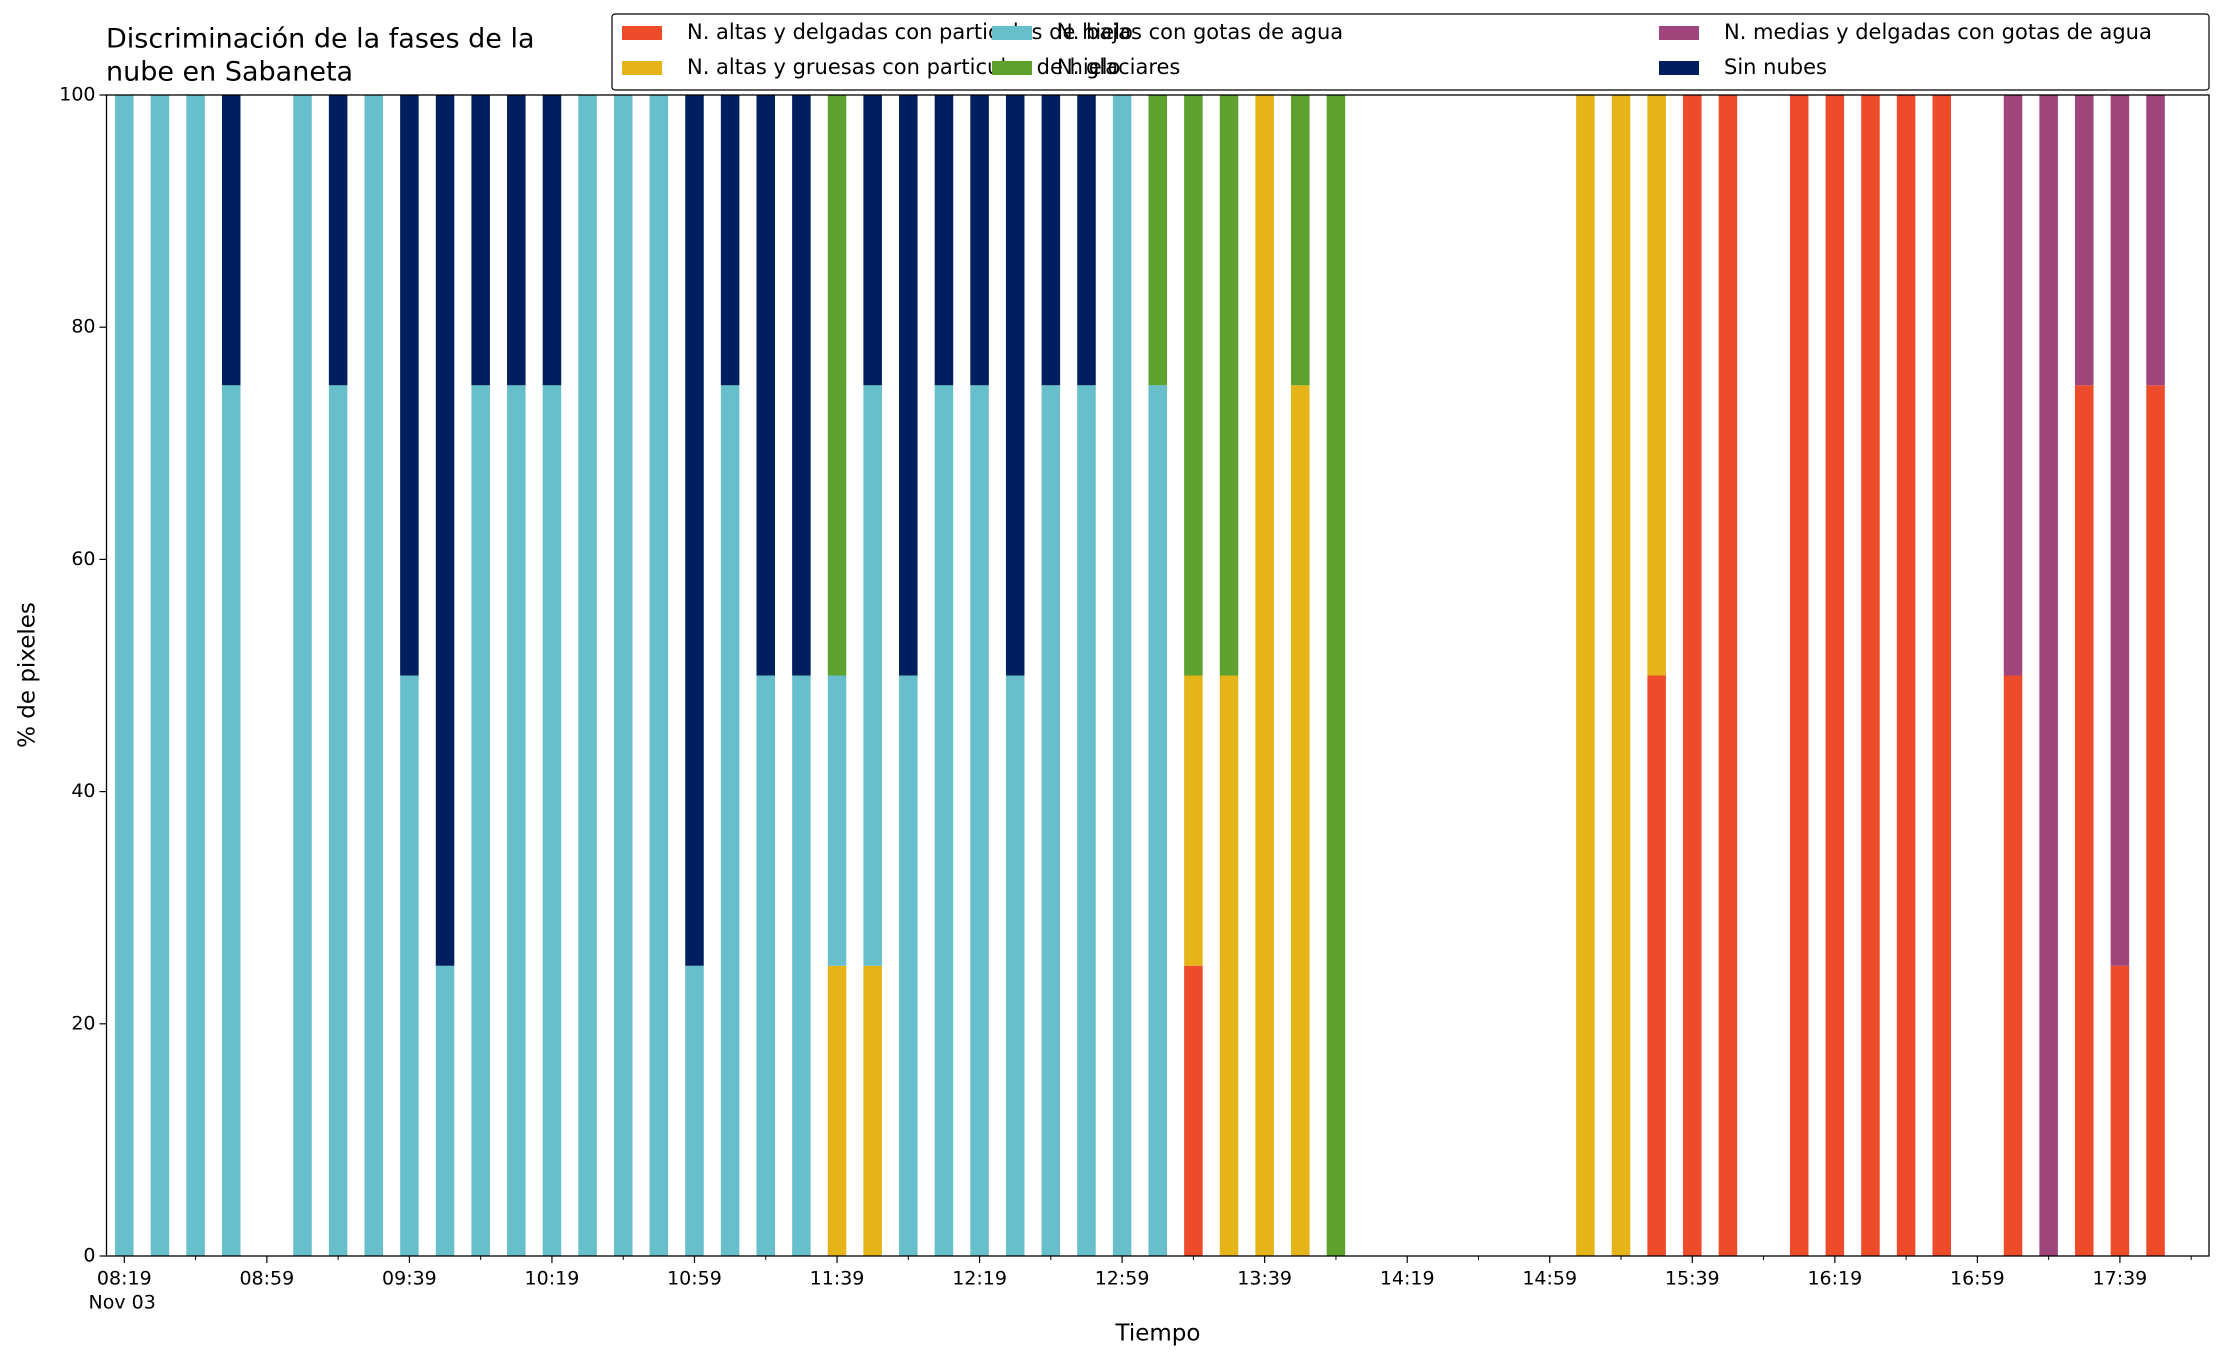 Image resolution: width=2216 pixels, height=1355 pixels. I want to click on x-tick-label: 12:19, so click(979, 1279).